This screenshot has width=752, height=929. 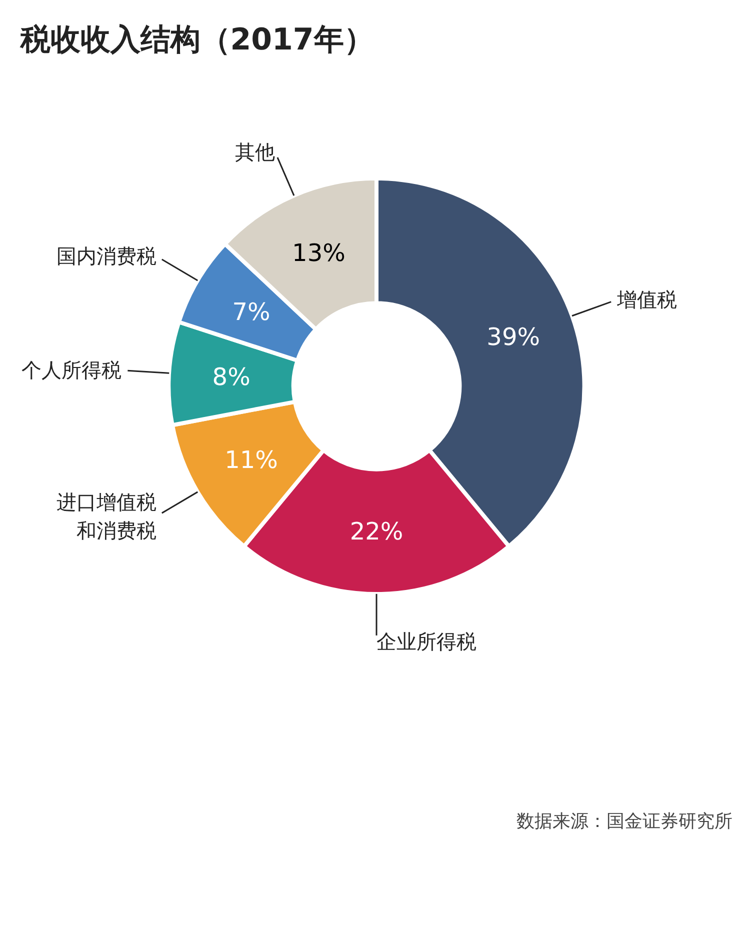 I want to click on slice-label: 进口增值税和消费税, so click(x=106, y=516).